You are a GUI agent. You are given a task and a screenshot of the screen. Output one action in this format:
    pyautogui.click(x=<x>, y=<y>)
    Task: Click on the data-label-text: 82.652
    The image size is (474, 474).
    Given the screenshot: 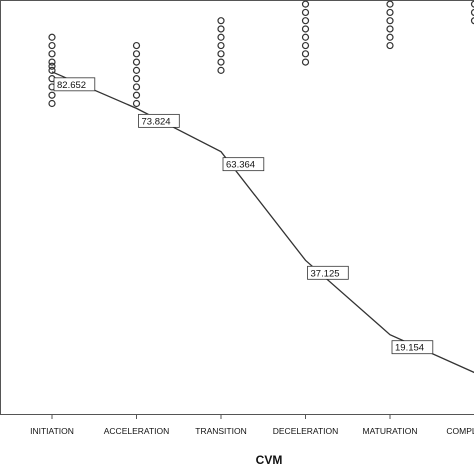 What is the action you would take?
    pyautogui.click(x=71, y=85)
    